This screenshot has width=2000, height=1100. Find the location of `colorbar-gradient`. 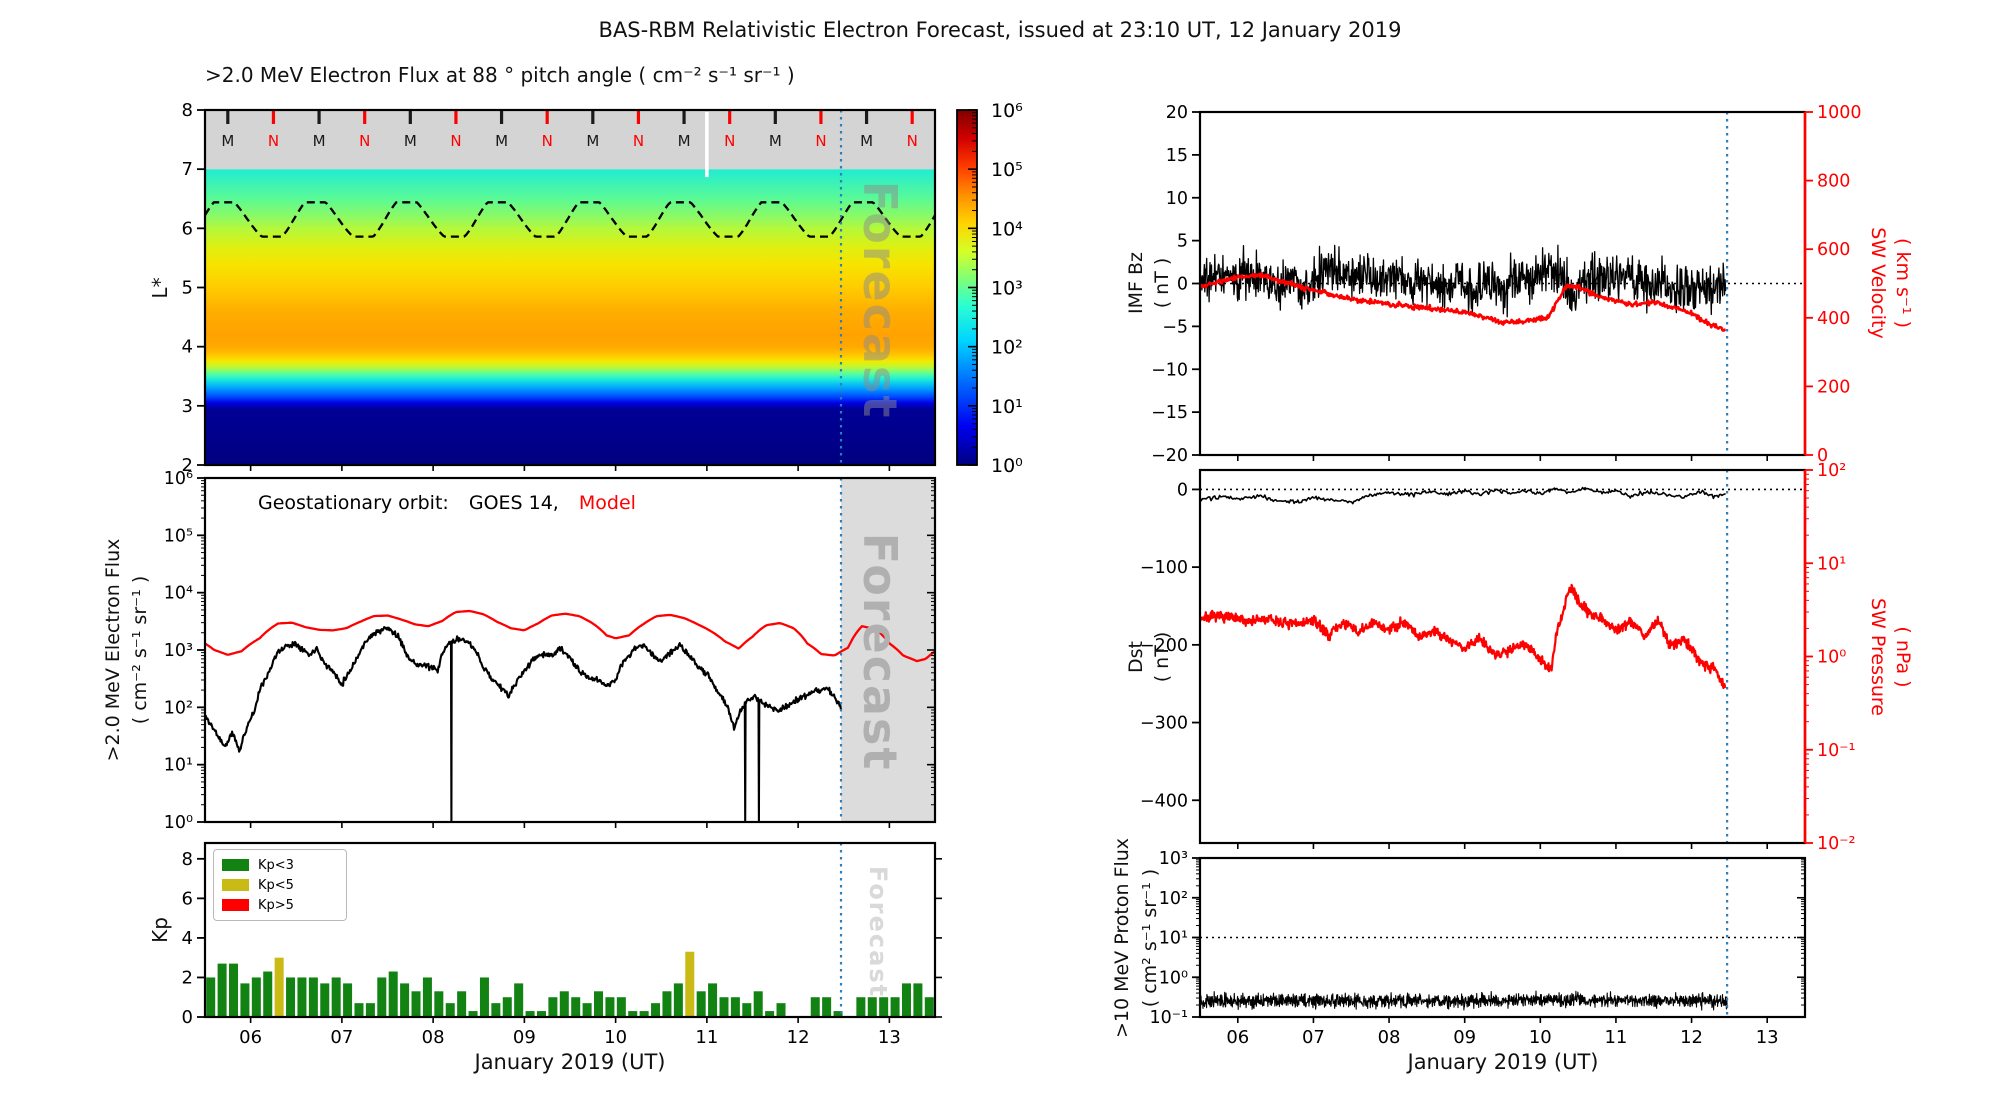

colorbar-gradient is located at coordinates (967, 287).